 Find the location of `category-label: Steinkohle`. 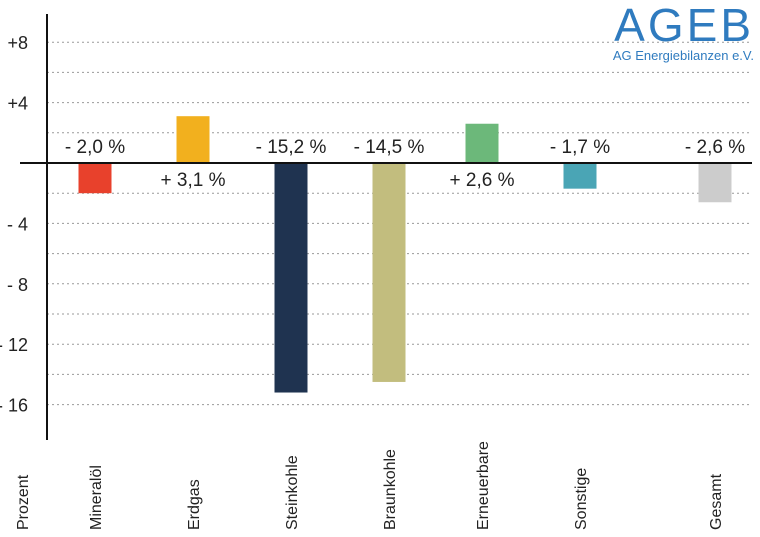

category-label: Steinkohle is located at coordinates (292, 492).